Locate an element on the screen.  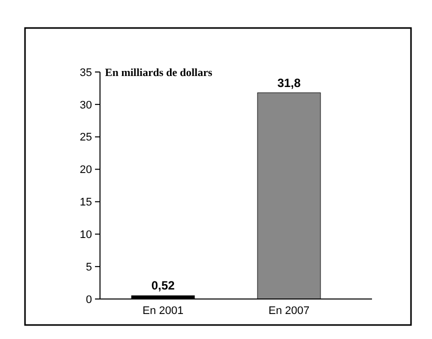
data-label: 0,52 is located at coordinates (163, 285).